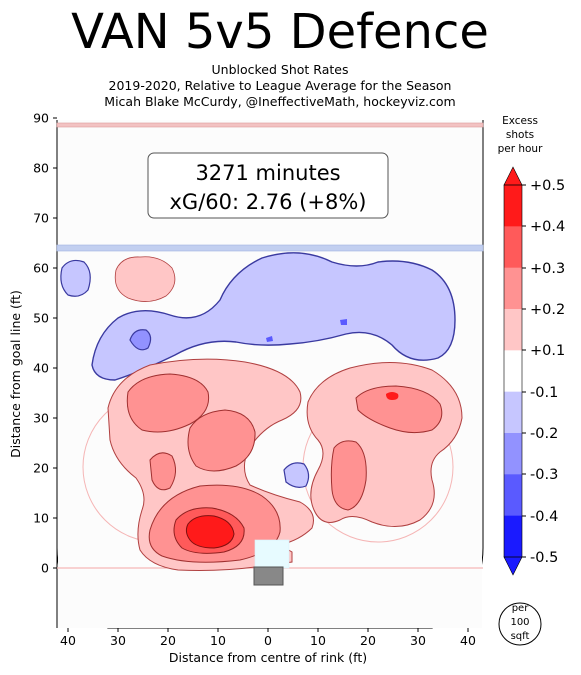 Image resolution: width=581 pixels, height=675 pixels. Describe the element at coordinates (544, 475) in the screenshot. I see `colorbar-tick-label-7: -0.3` at that location.